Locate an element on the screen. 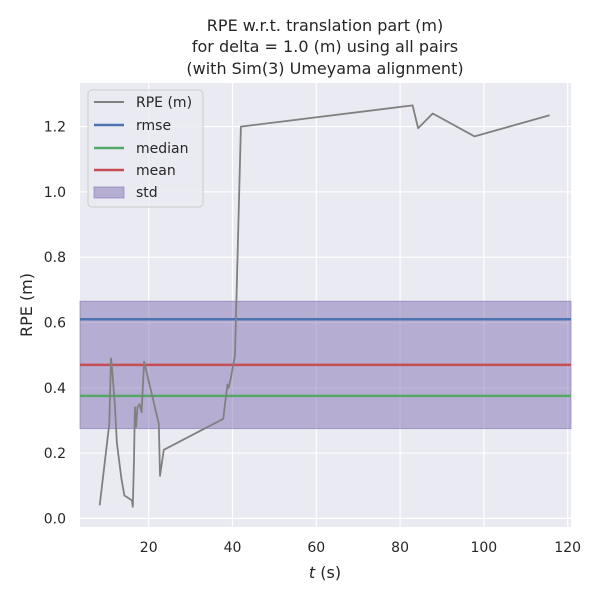 The width and height of the screenshot is (600, 605). y-tick-label: 1.2 is located at coordinates (55, 128).